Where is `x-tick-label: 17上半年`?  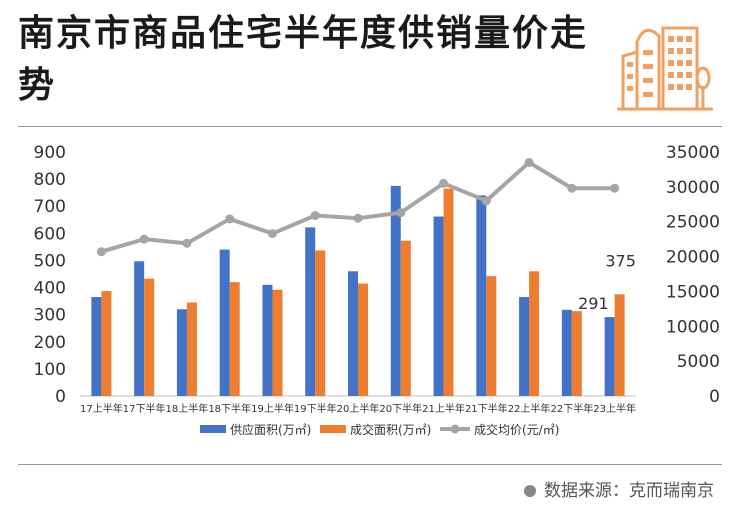
x-tick-label: 17上半年 is located at coordinates (101, 408).